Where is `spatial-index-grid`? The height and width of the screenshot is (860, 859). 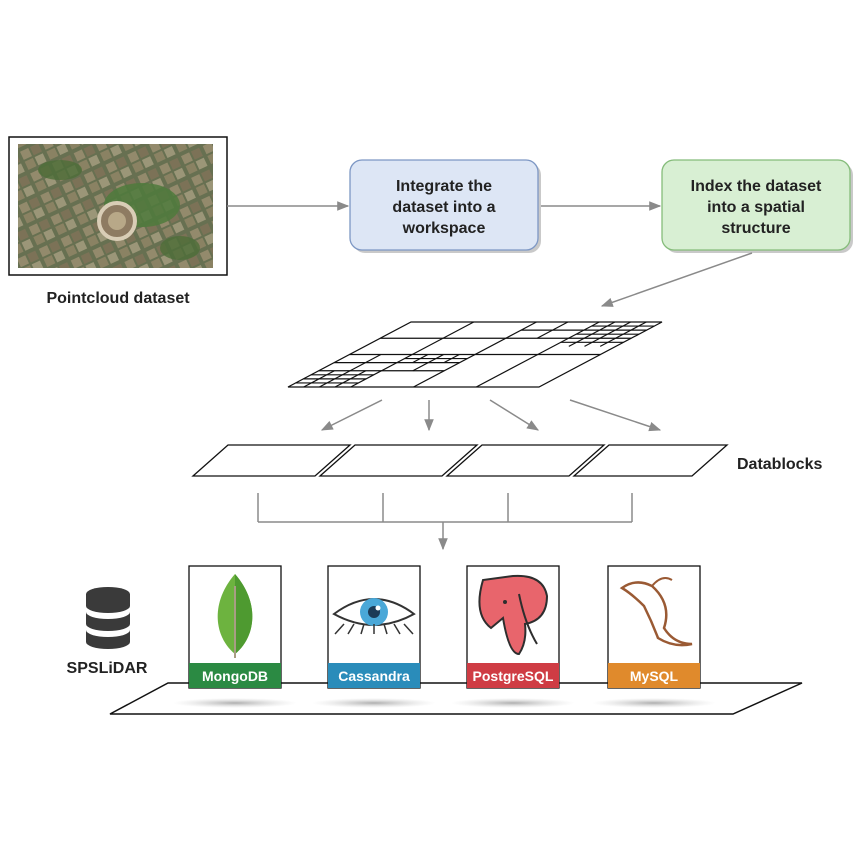
spatial-index-grid is located at coordinates (475, 354).